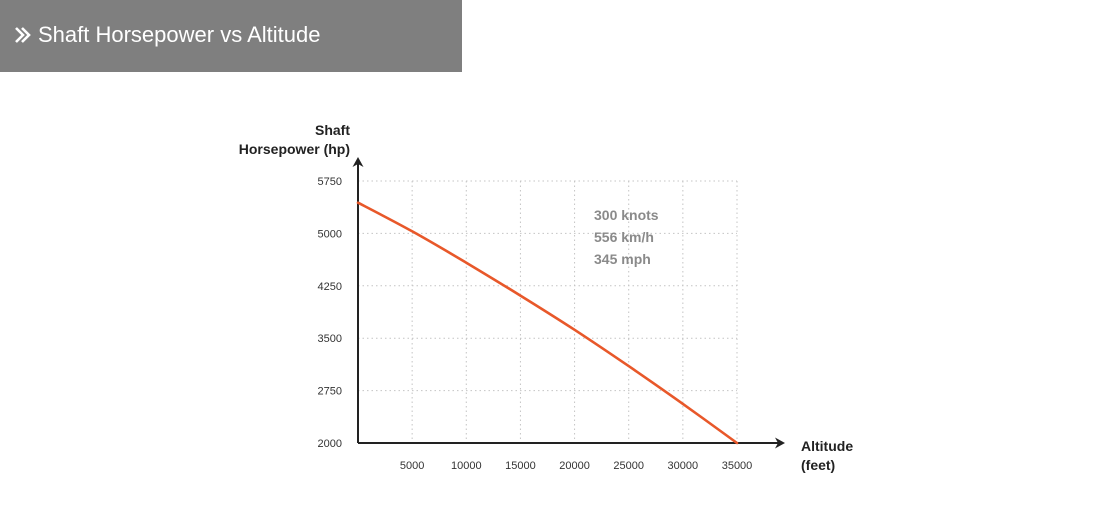  I want to click on y-axis-arrow, so click(358, 162).